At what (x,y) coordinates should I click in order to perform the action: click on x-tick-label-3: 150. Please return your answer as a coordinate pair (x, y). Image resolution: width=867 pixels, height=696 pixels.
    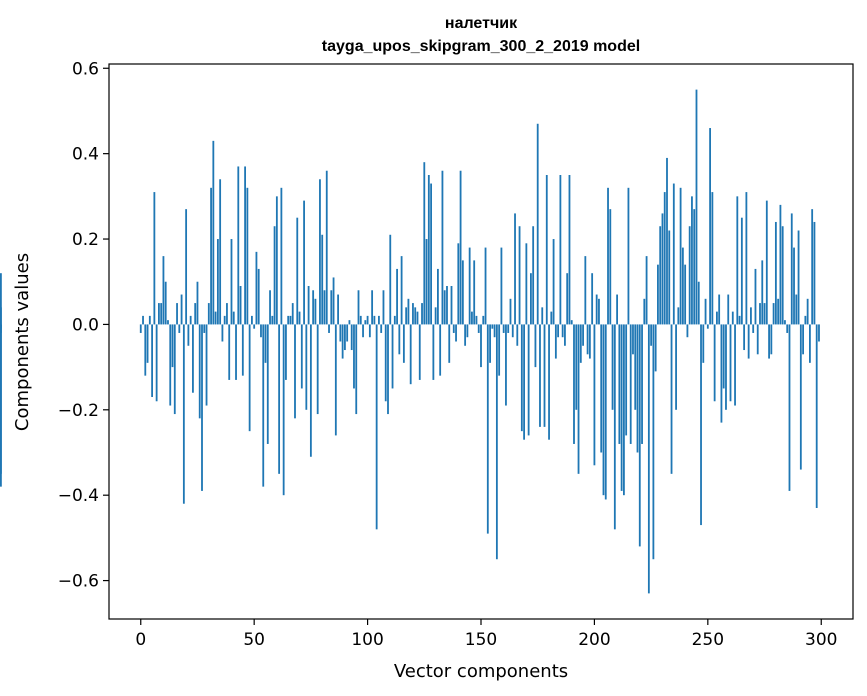
    Looking at the image, I should click on (481, 640).